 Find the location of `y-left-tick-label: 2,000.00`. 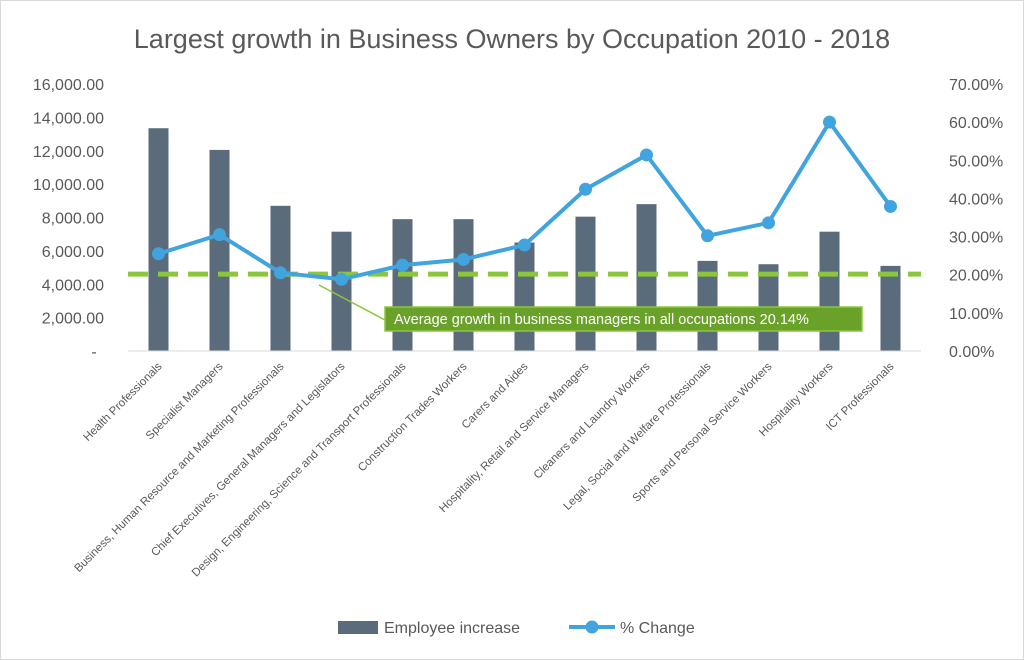

y-left-tick-label: 2,000.00 is located at coordinates (73, 319).